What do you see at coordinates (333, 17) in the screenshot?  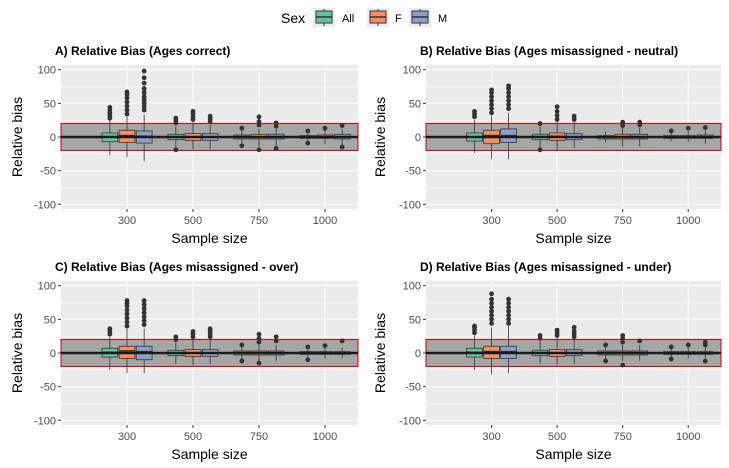 I see `legend-item-all: All` at bounding box center [333, 17].